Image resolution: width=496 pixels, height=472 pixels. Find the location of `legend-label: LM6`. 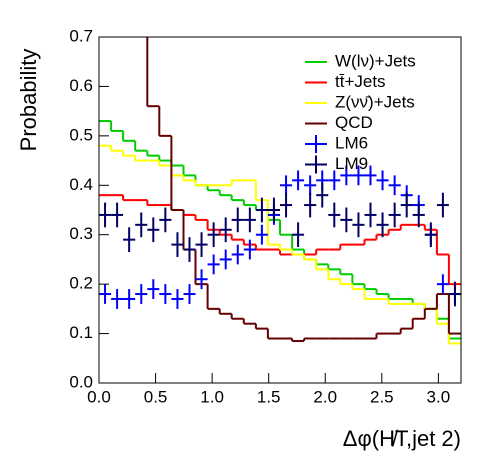

legend-label: LM6 is located at coordinates (351, 142).